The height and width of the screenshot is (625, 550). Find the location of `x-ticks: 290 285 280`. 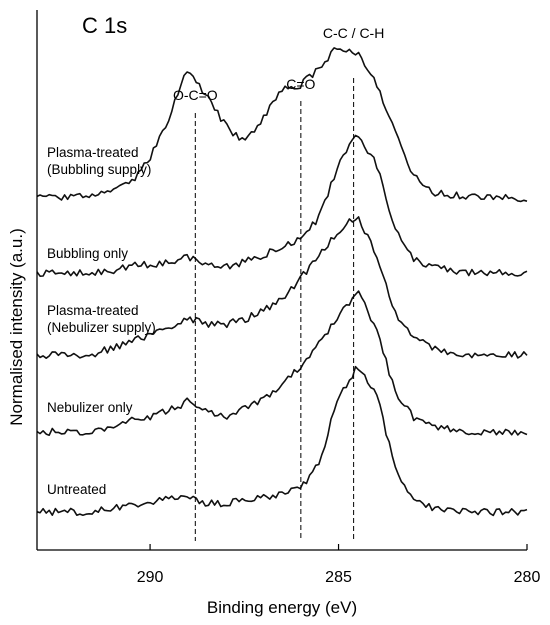

x-ticks: 290 285 280 is located at coordinates (339, 565).